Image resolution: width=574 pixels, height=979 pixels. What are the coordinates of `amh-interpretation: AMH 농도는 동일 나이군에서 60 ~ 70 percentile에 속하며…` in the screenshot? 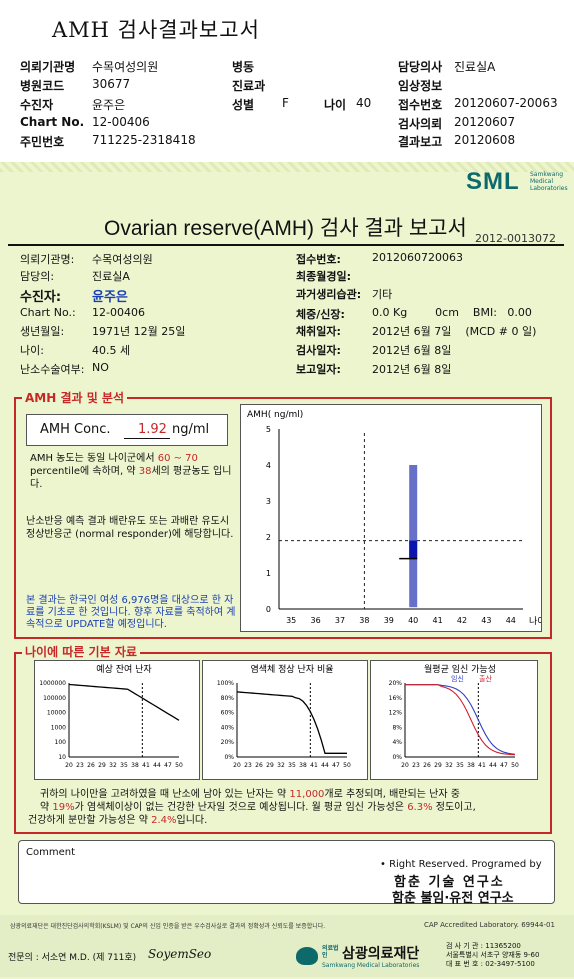 It's located at (131, 471).